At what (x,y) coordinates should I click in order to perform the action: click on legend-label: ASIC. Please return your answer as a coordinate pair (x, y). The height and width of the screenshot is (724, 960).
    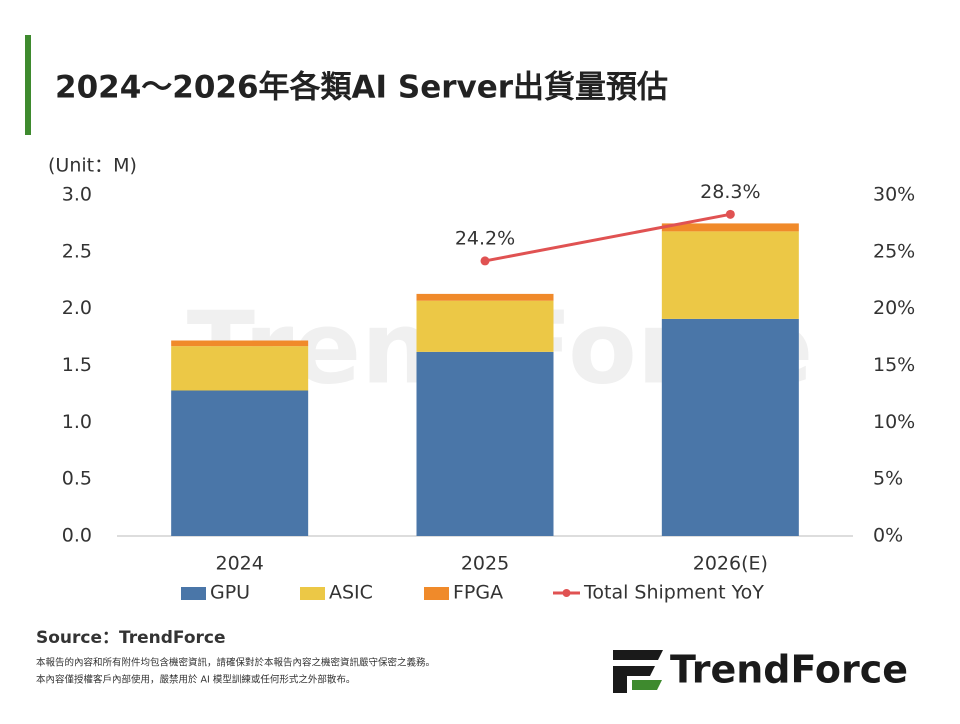
    Looking at the image, I should click on (351, 593).